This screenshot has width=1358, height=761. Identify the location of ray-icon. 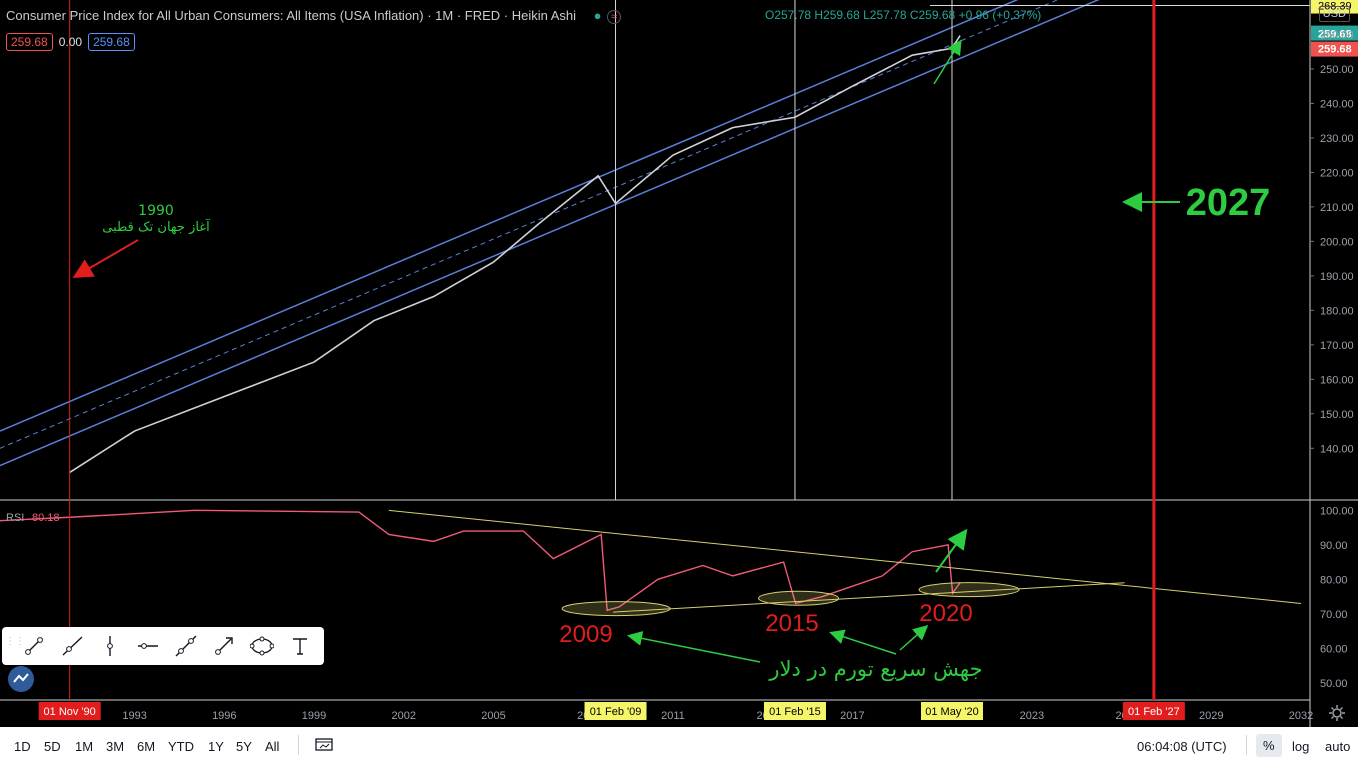
(72, 646).